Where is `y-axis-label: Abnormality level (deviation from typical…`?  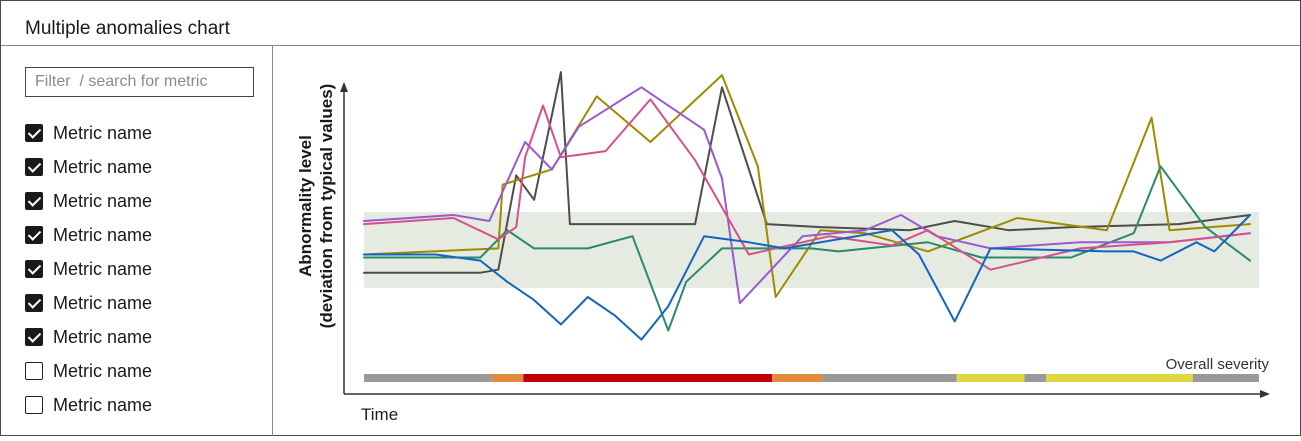 y-axis-label: Abnormality level (deviation from typical… is located at coordinates (316, 206).